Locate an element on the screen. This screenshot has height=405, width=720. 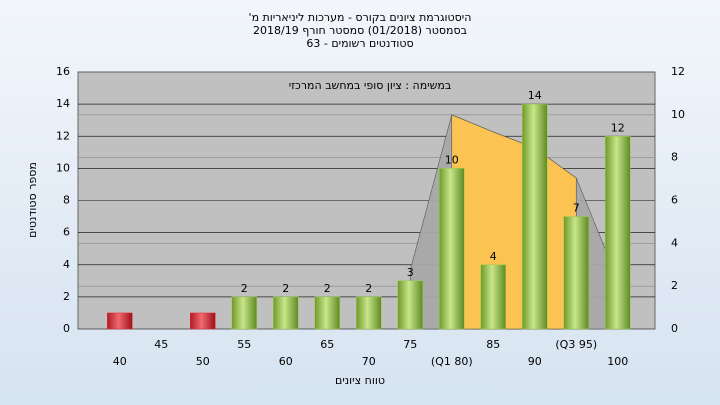
annotation: במשימה : ציון סופי במחשב המרכזי is located at coordinates (370, 85).